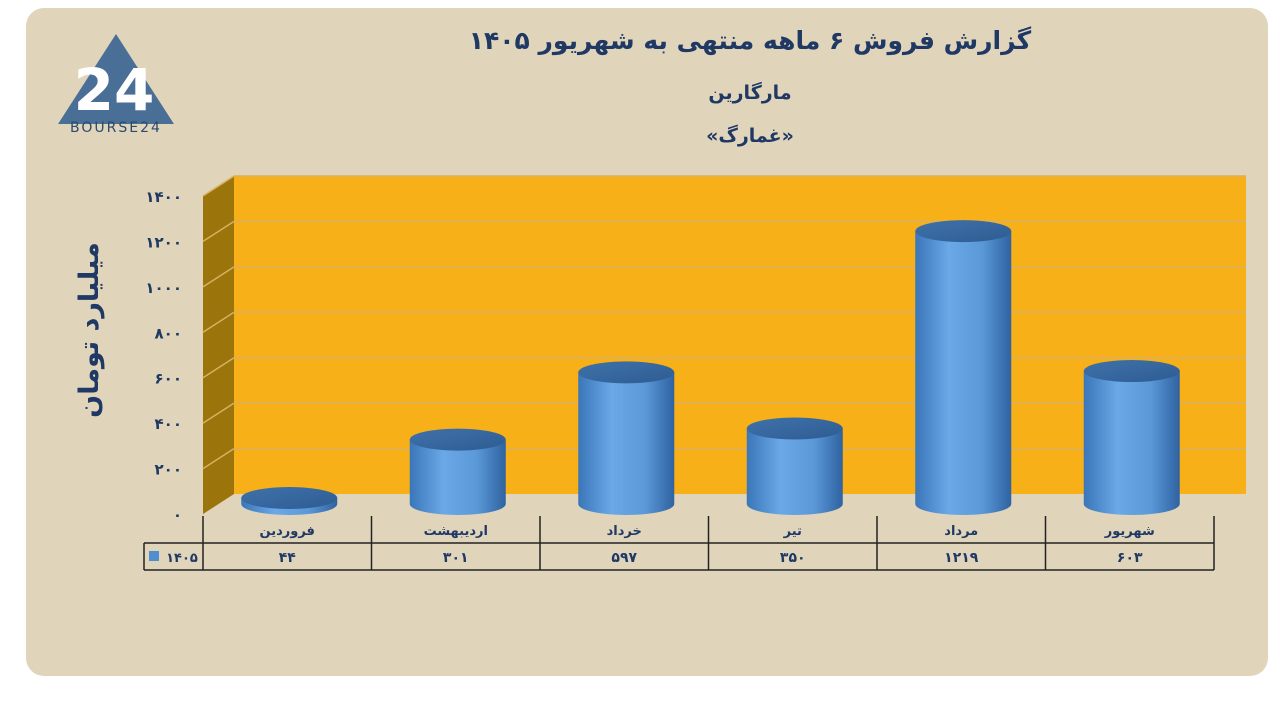 Image resolution: width=1280 pixels, height=720 pixels. Describe the element at coordinates (750, 40) in the screenshot. I see `chart-title: گزارش فروش ۶ ماهه منتهی به شهریور ۱۴۰۵` at that location.